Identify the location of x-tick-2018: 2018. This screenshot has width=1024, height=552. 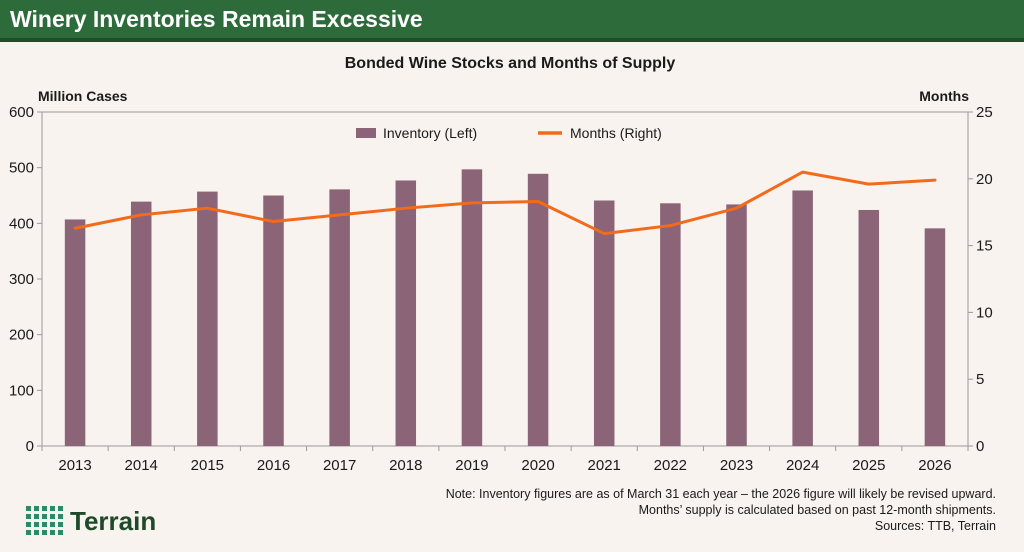
(405, 465).